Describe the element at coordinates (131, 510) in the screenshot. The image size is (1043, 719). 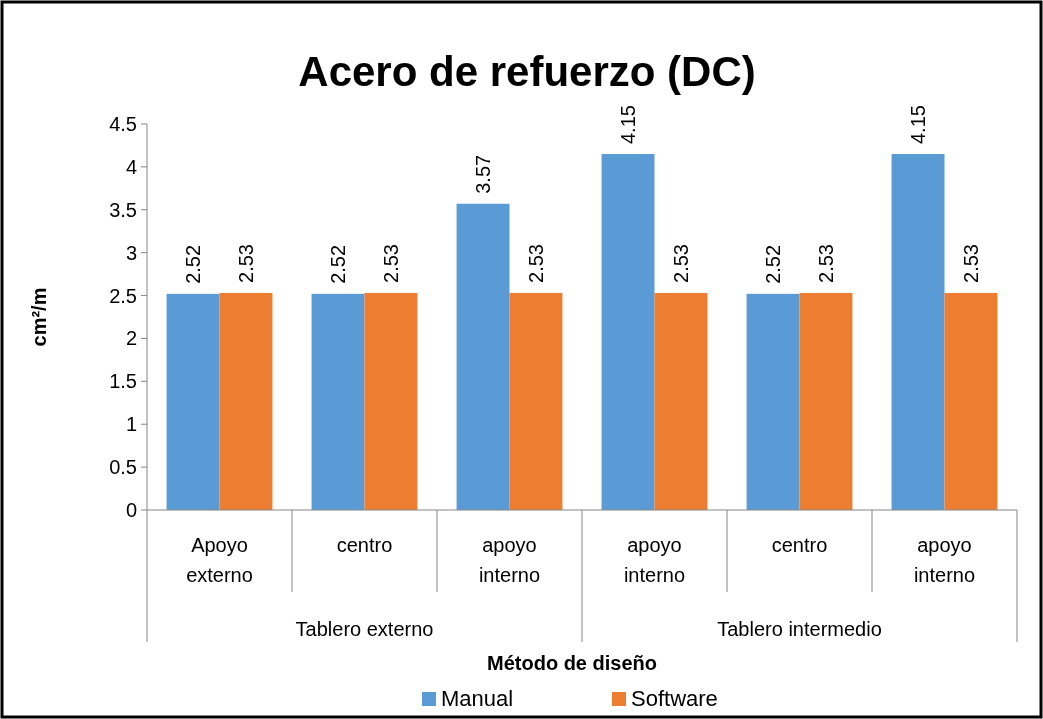
I see `y-tick-label: 0` at that location.